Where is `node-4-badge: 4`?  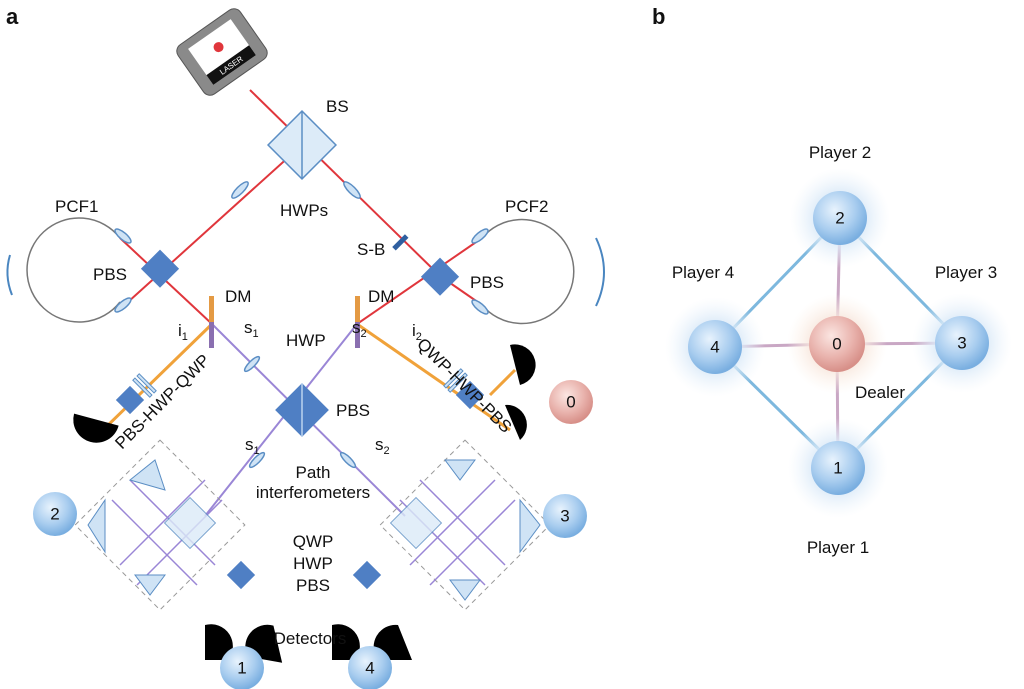
node-4-badge: 4 is located at coordinates (370, 667).